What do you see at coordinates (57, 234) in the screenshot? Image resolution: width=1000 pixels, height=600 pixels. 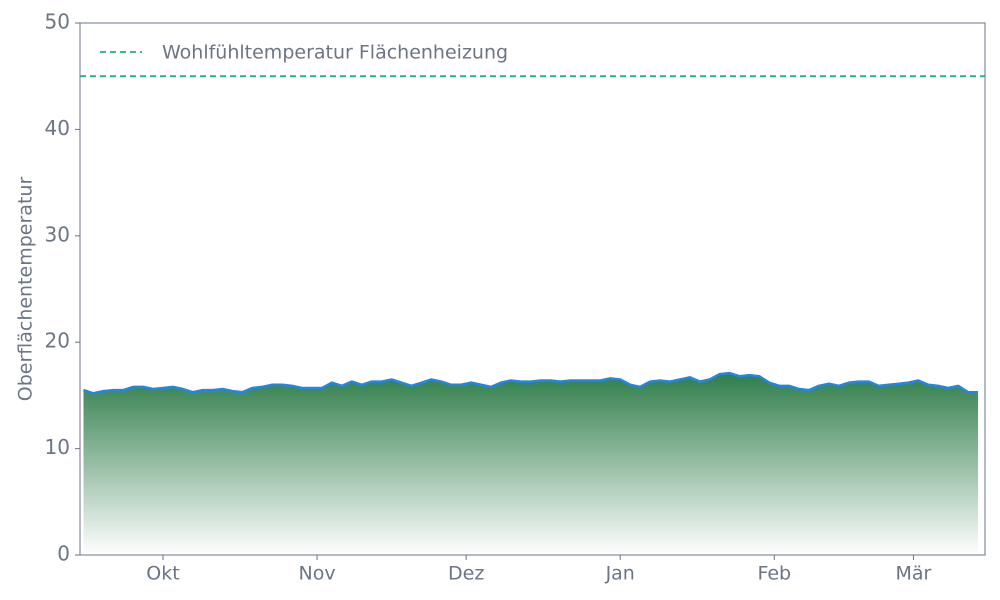 I see `y-tick-label: 30` at bounding box center [57, 234].